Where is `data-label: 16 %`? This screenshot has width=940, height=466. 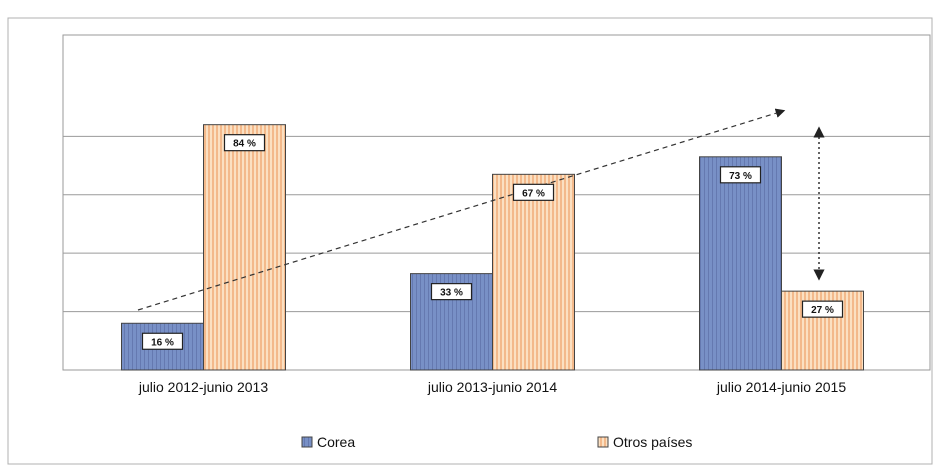 data-label: 16 % is located at coordinates (162, 342).